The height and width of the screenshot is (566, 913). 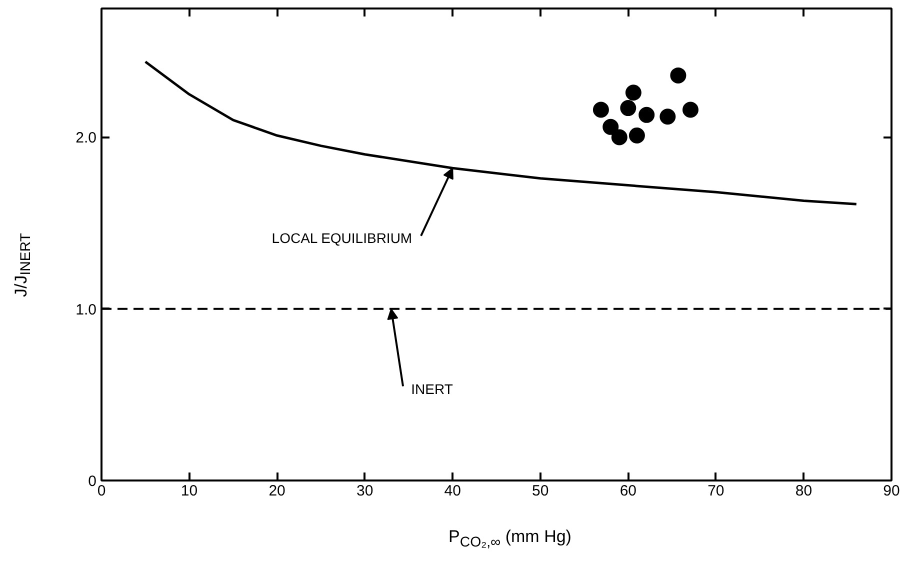 What do you see at coordinates (716, 491) in the screenshot?
I see `x-tick-label: 70` at bounding box center [716, 491].